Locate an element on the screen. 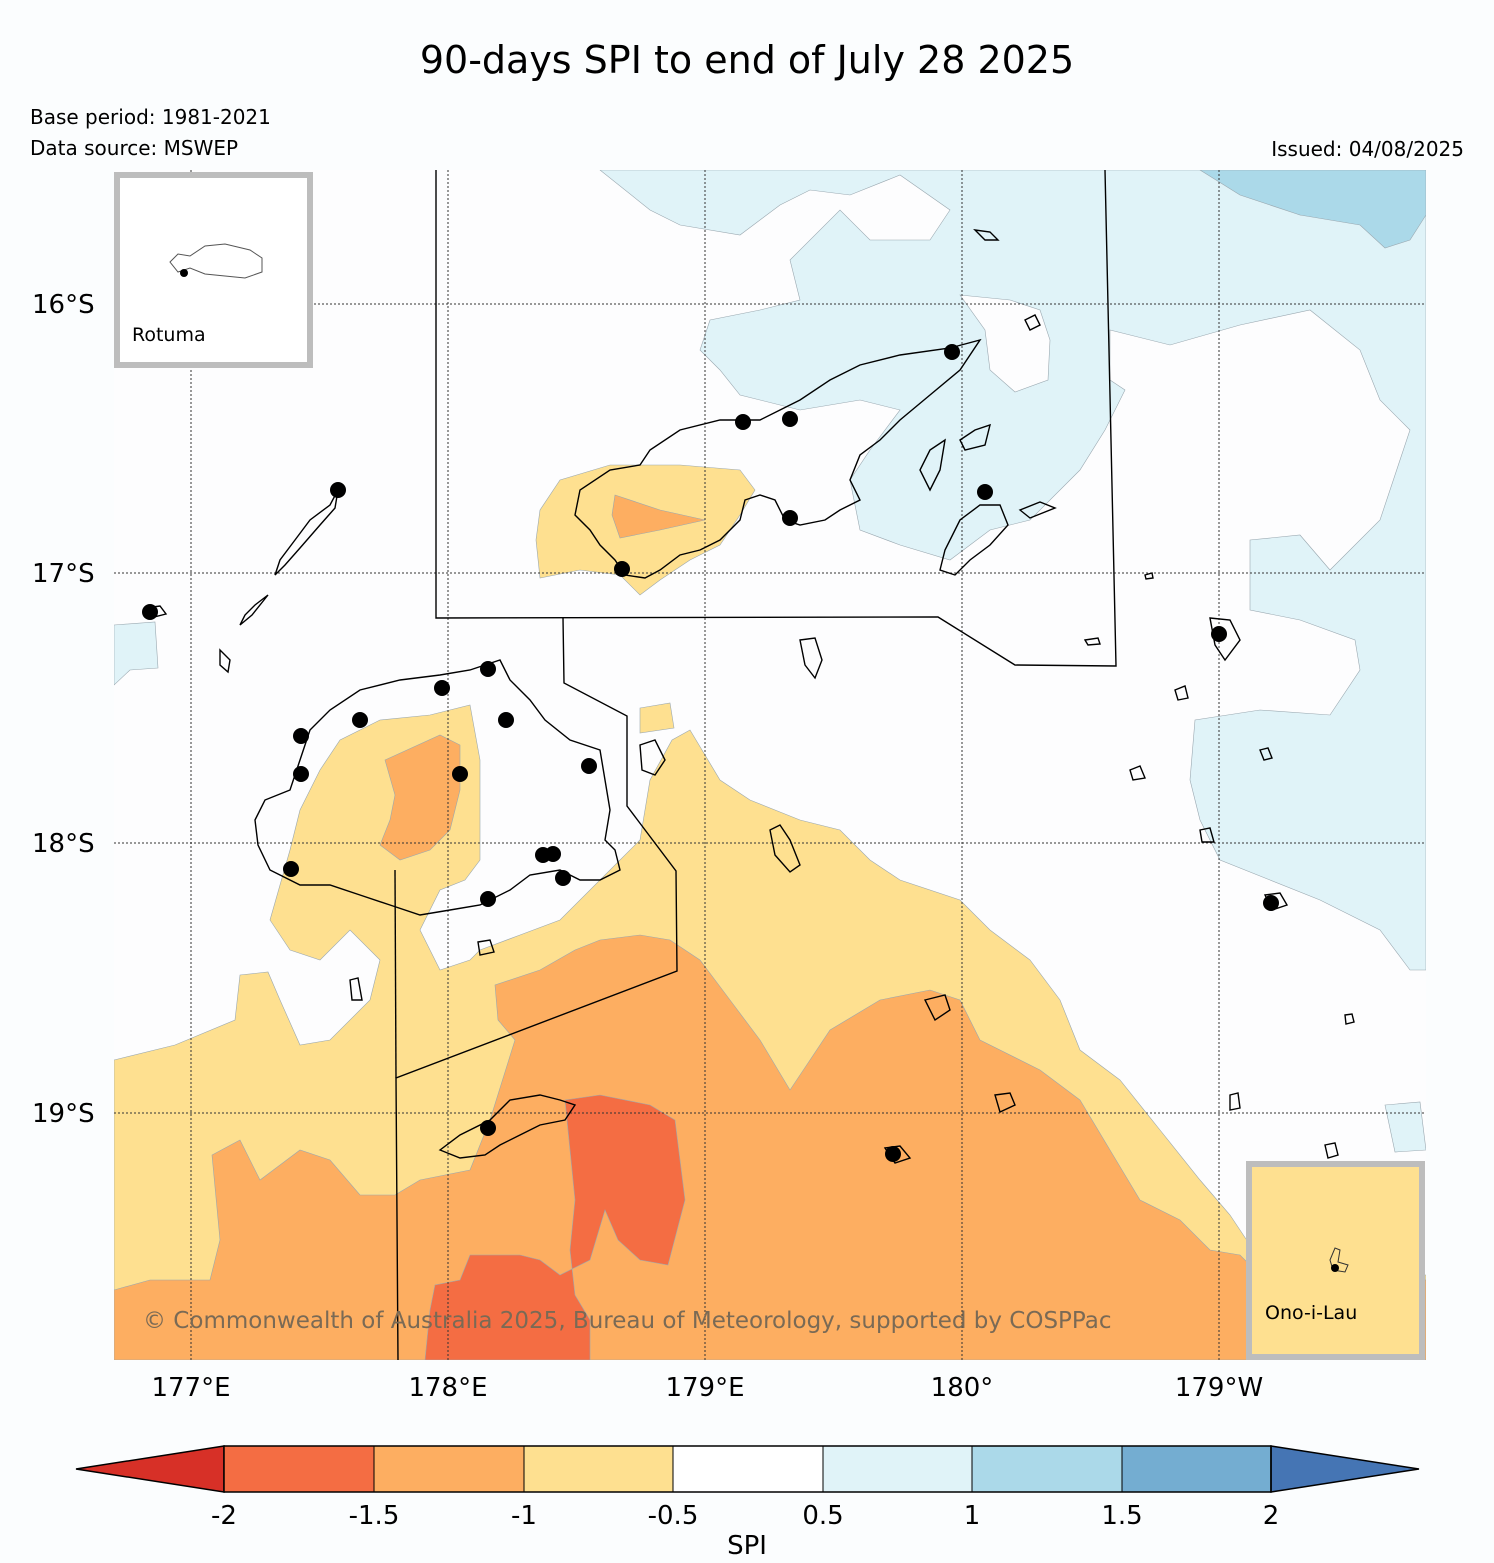 The image size is (1494, 1563). colorbar: -2 -1.5 -1 -0.5 0.5 1 1.5 2 SPI is located at coordinates (747, 1503).